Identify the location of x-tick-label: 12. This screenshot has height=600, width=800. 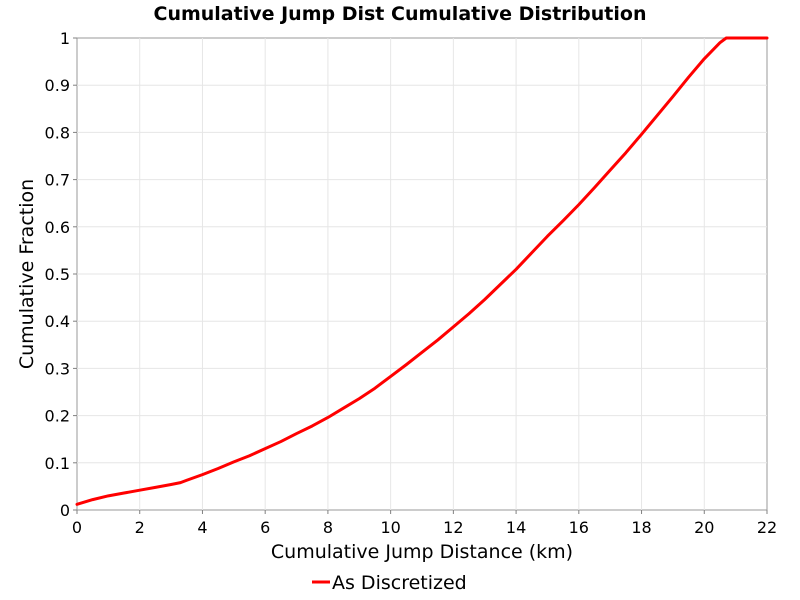
(453, 527).